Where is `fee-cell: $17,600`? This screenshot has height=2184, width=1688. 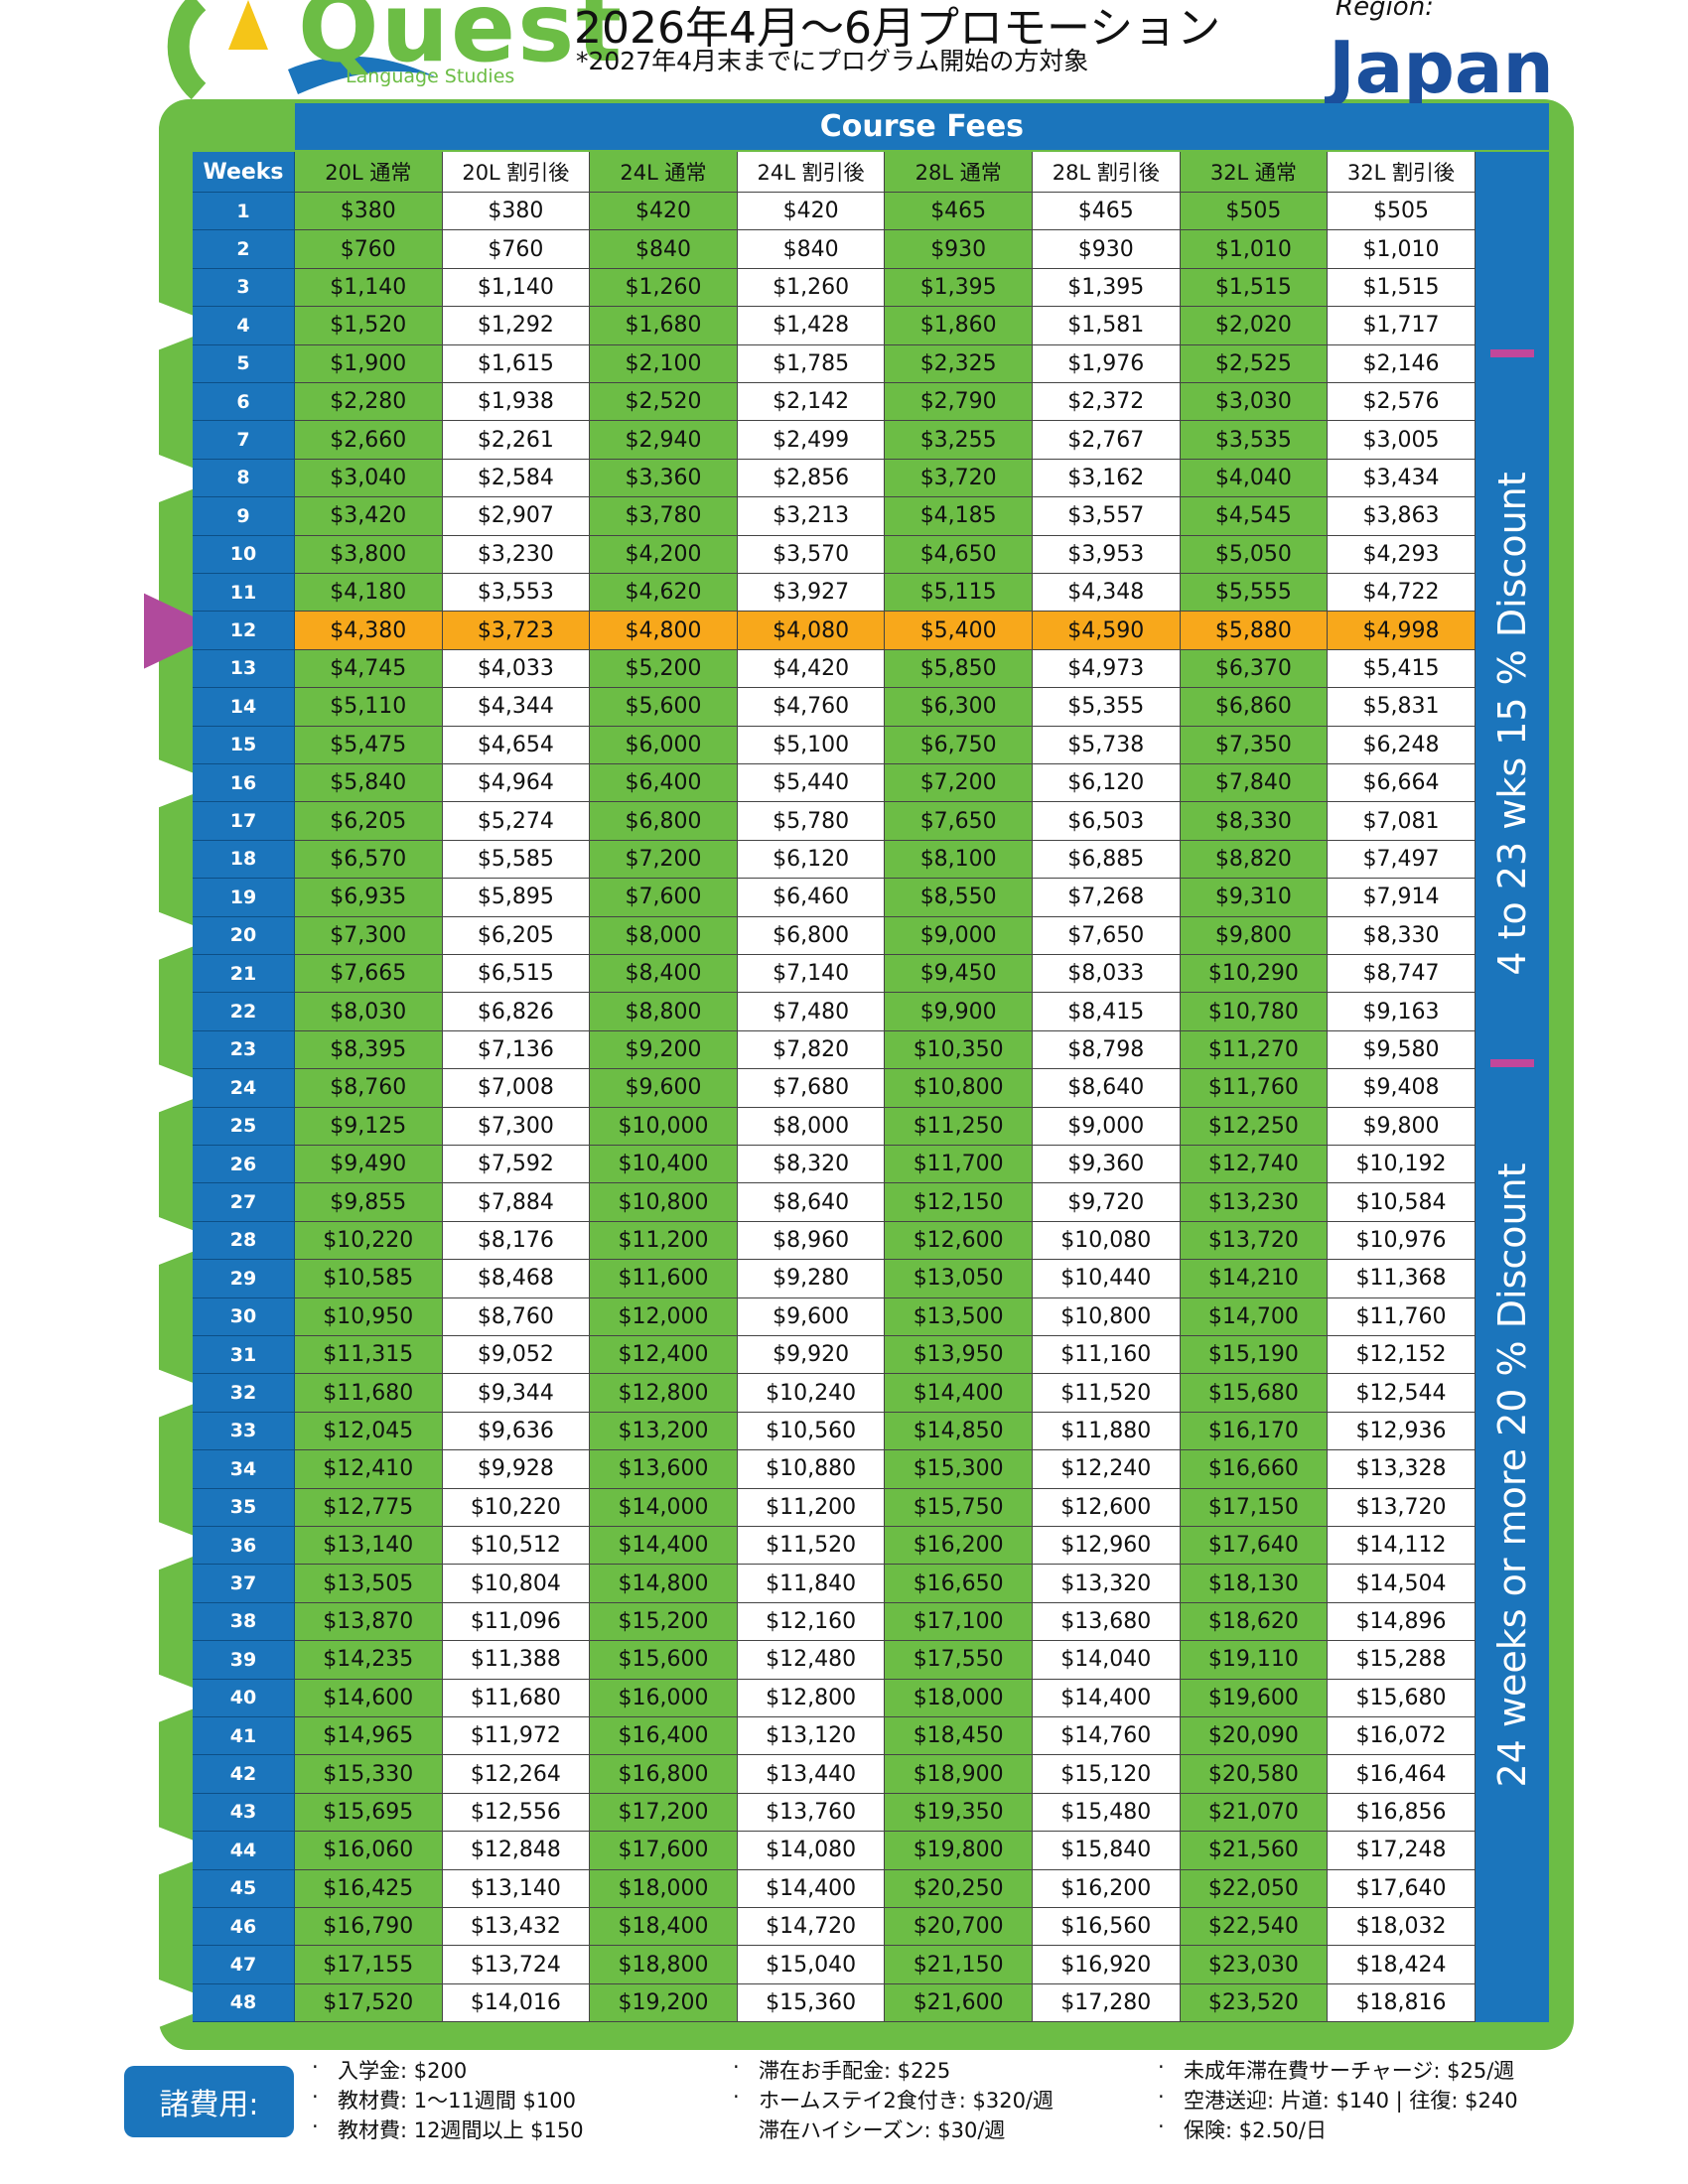
fee-cell: $17,600 is located at coordinates (664, 1851).